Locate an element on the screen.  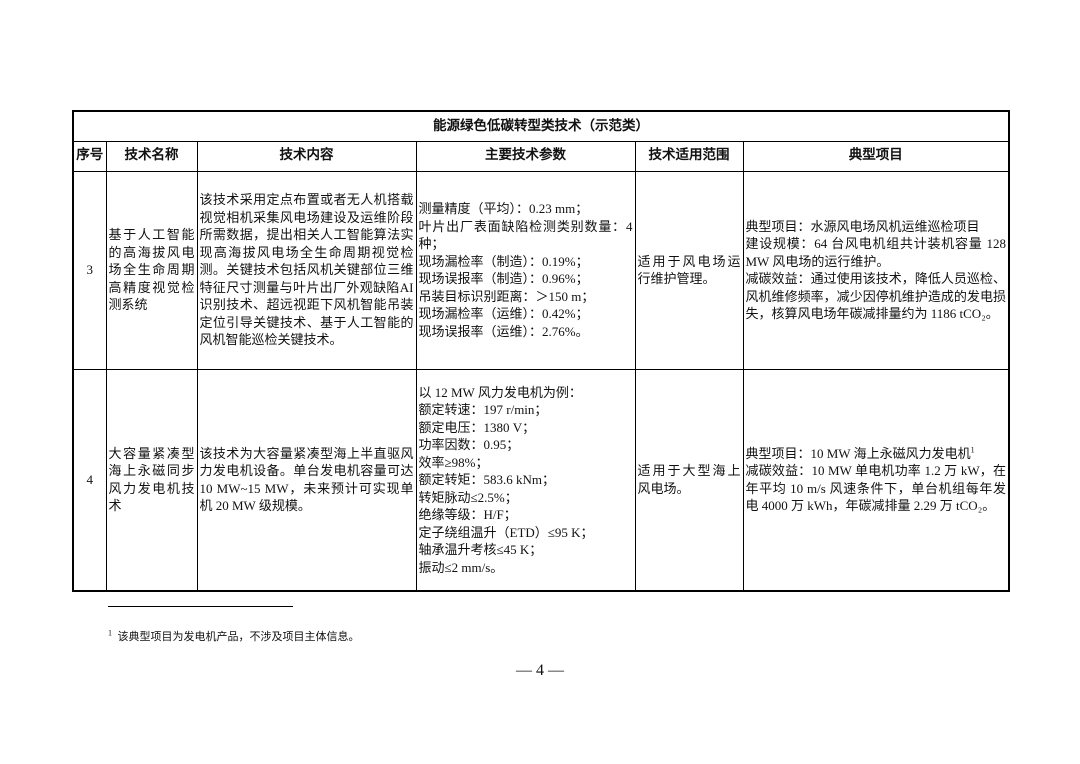
footnote: 1 该典型项目为发电机产品，不涉及项目主体信息。 is located at coordinates (234, 636).